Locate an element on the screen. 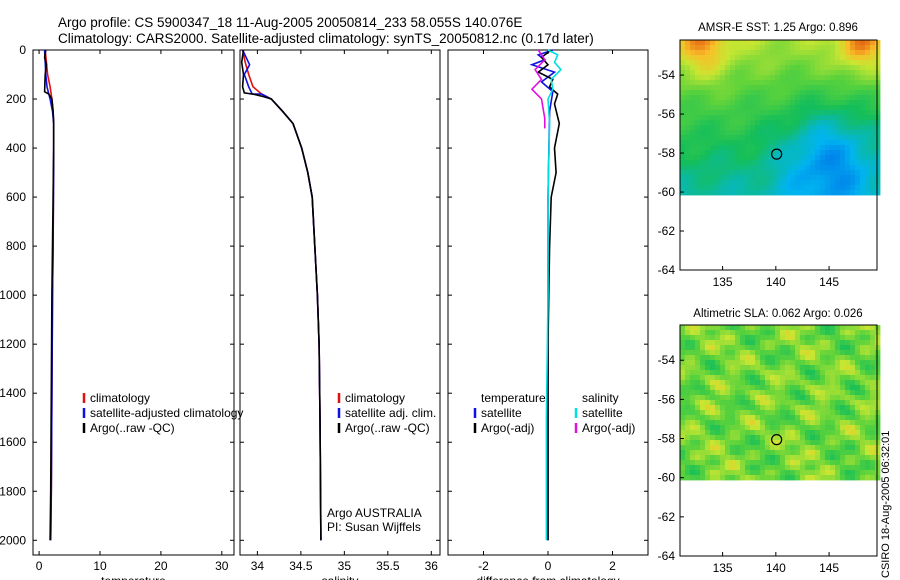  legend-salinity-title: salinity is located at coordinates (600, 398).